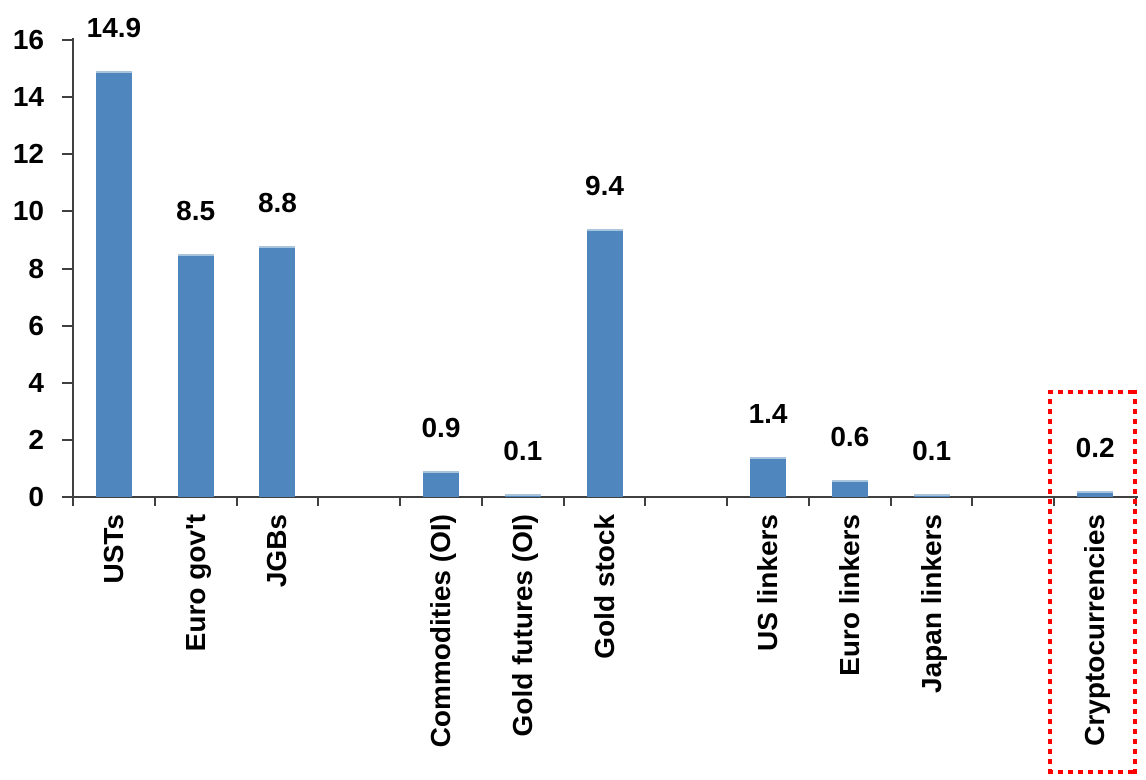 Image resolution: width=1146 pixels, height=780 pixels. I want to click on highlight-box, so click(1092, 582).